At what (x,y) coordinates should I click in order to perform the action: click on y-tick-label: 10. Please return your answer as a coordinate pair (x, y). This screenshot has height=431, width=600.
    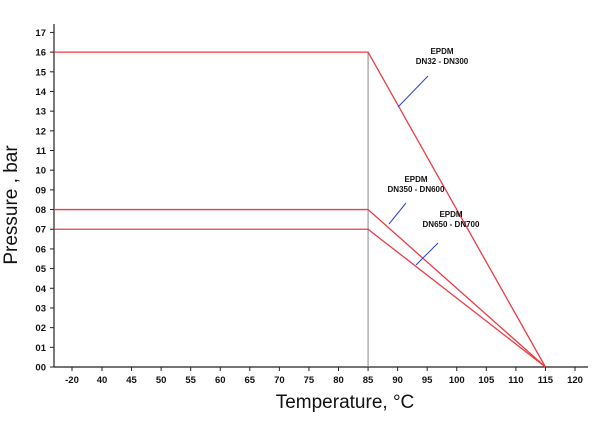
    Looking at the image, I should click on (40, 171).